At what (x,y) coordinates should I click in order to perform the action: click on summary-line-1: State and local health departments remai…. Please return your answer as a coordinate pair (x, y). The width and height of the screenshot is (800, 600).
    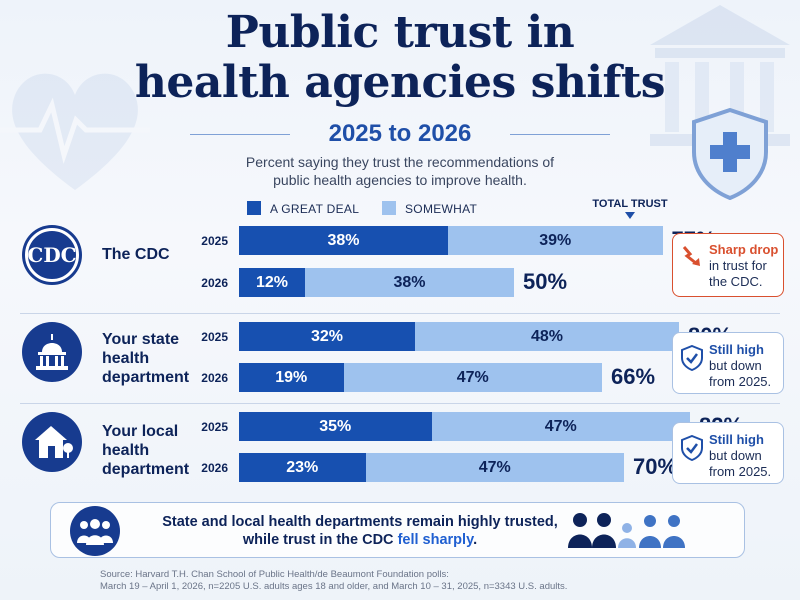
    Looking at the image, I should click on (360, 522).